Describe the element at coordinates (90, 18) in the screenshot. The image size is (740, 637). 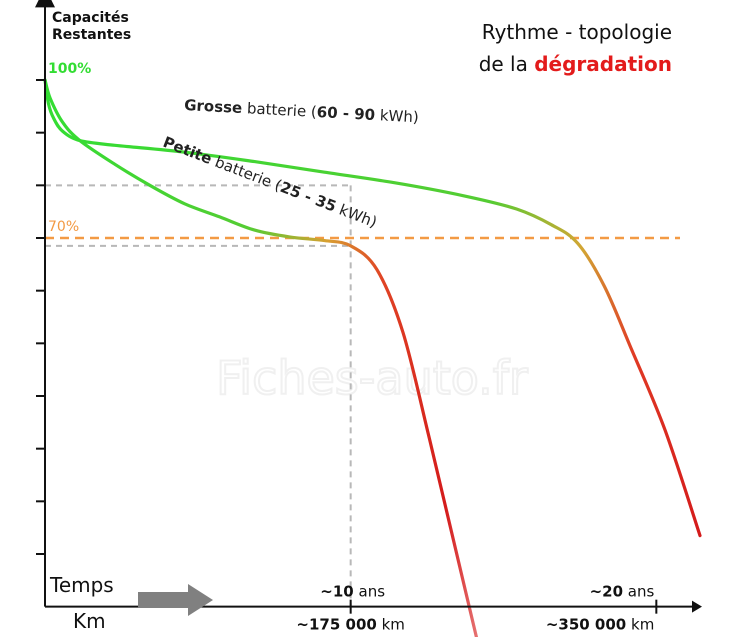
I see `y-axis-label-line1: Capacités` at that location.